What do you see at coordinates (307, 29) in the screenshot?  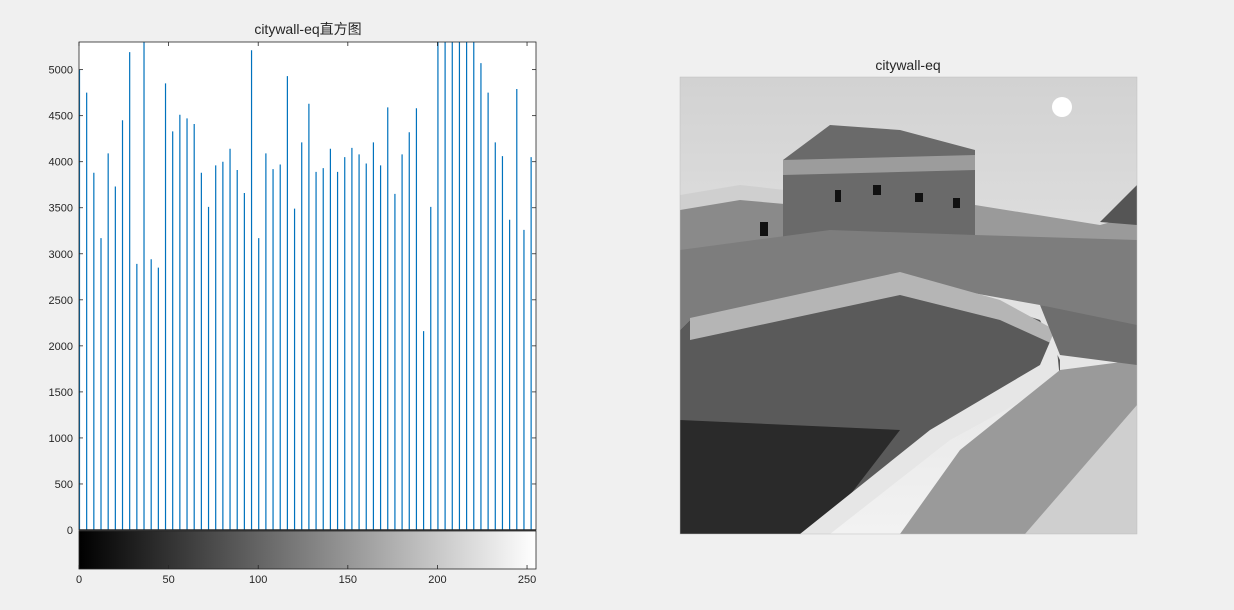 I see `histogram-title: citywall-eq直方图` at bounding box center [307, 29].